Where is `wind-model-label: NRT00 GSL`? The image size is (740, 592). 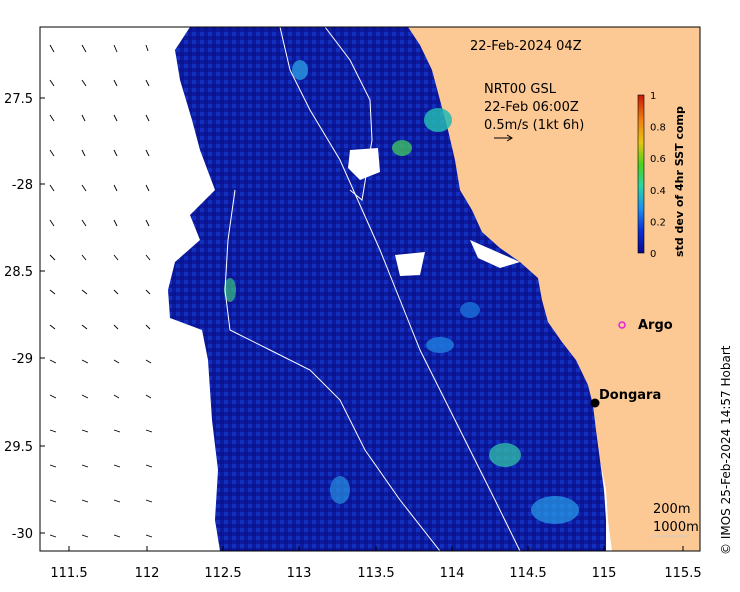
wind-model-label: NRT00 GSL is located at coordinates (520, 89).